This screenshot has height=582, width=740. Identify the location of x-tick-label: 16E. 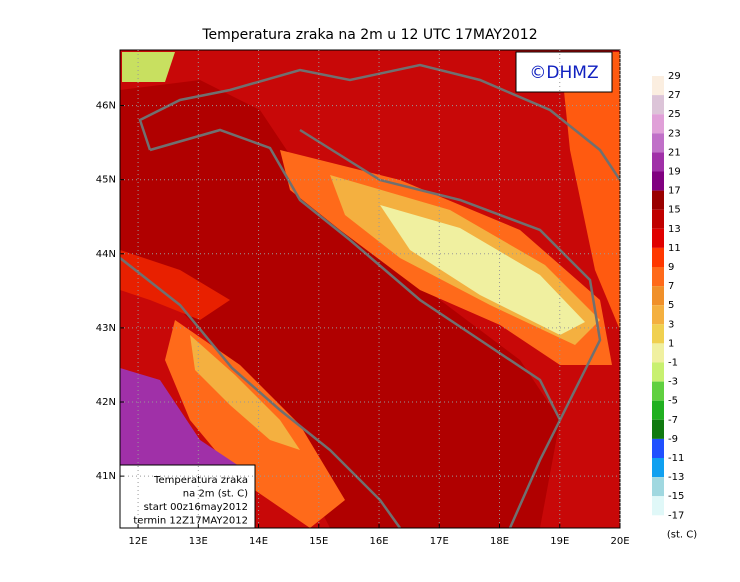
(379, 541).